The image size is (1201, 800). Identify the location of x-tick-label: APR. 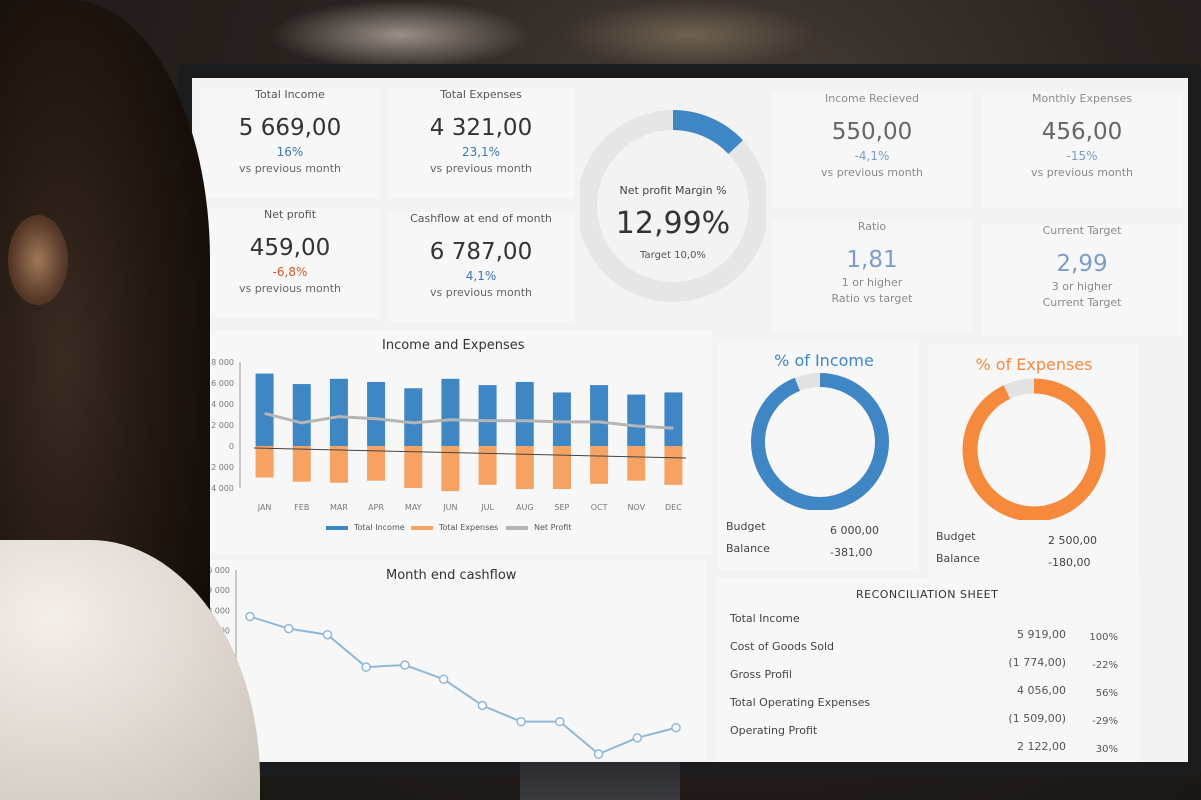
(376, 507).